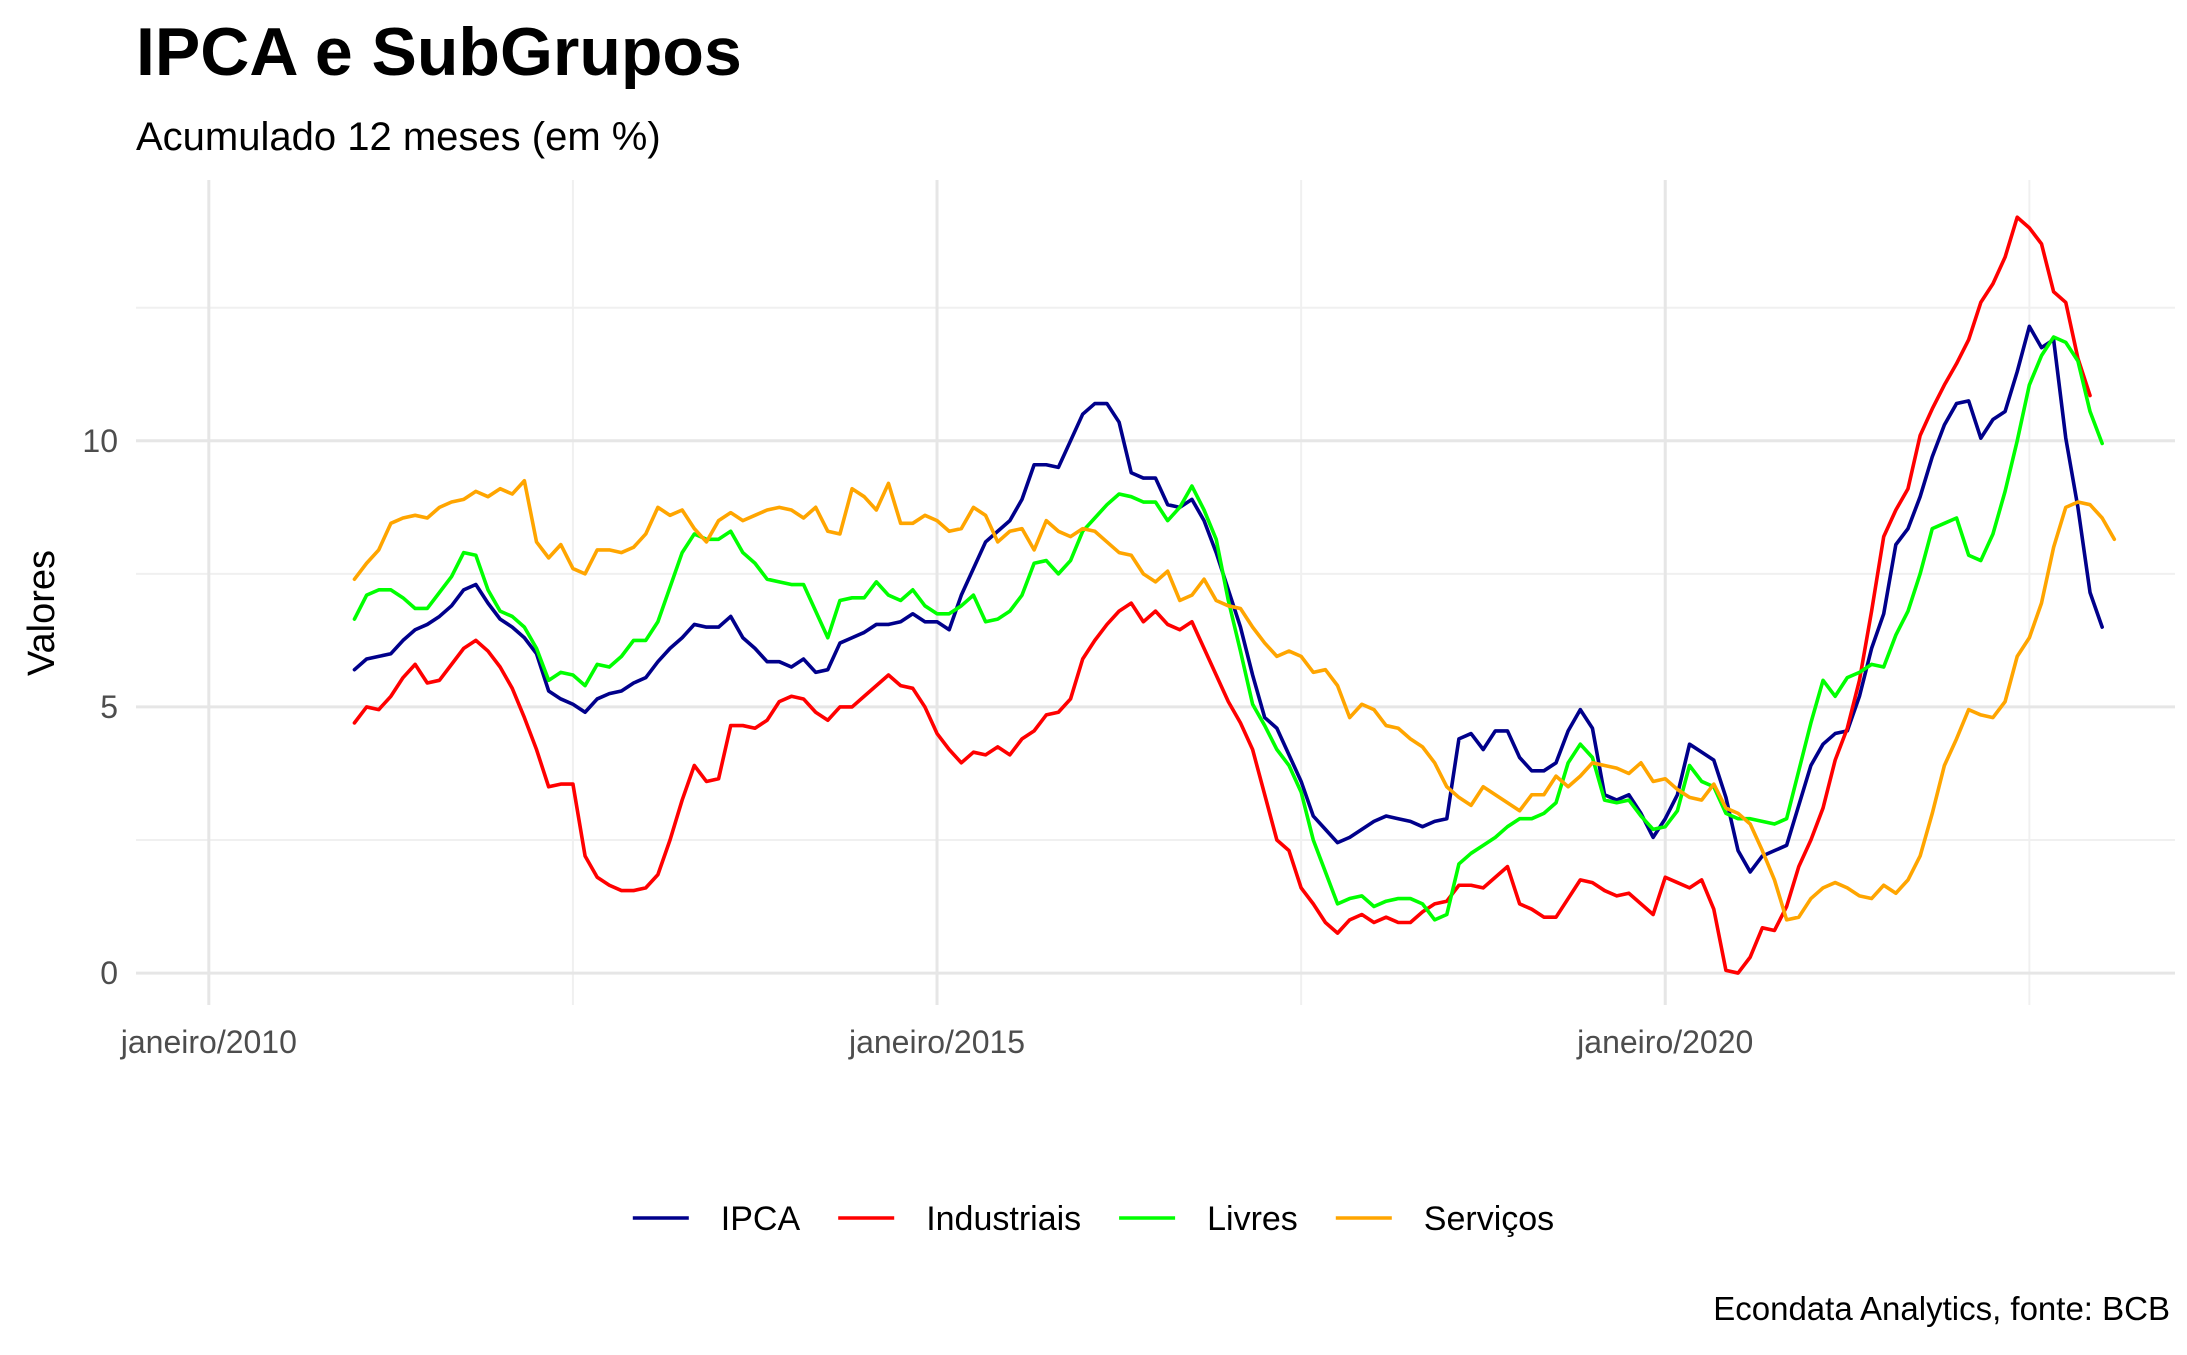 The width and height of the screenshot is (2187, 1355). What do you see at coordinates (1093, 1219) in the screenshot?
I see `legend: IPCA Industriais Livres Serviços` at bounding box center [1093, 1219].